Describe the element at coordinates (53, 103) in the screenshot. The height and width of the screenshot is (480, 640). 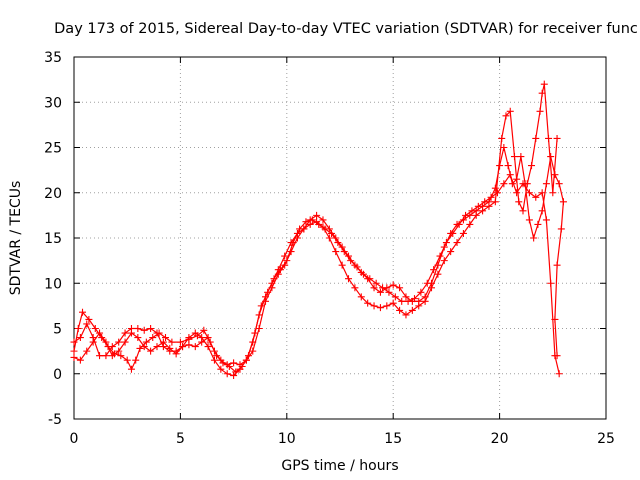
I see `y-tick-label: 30` at that location.